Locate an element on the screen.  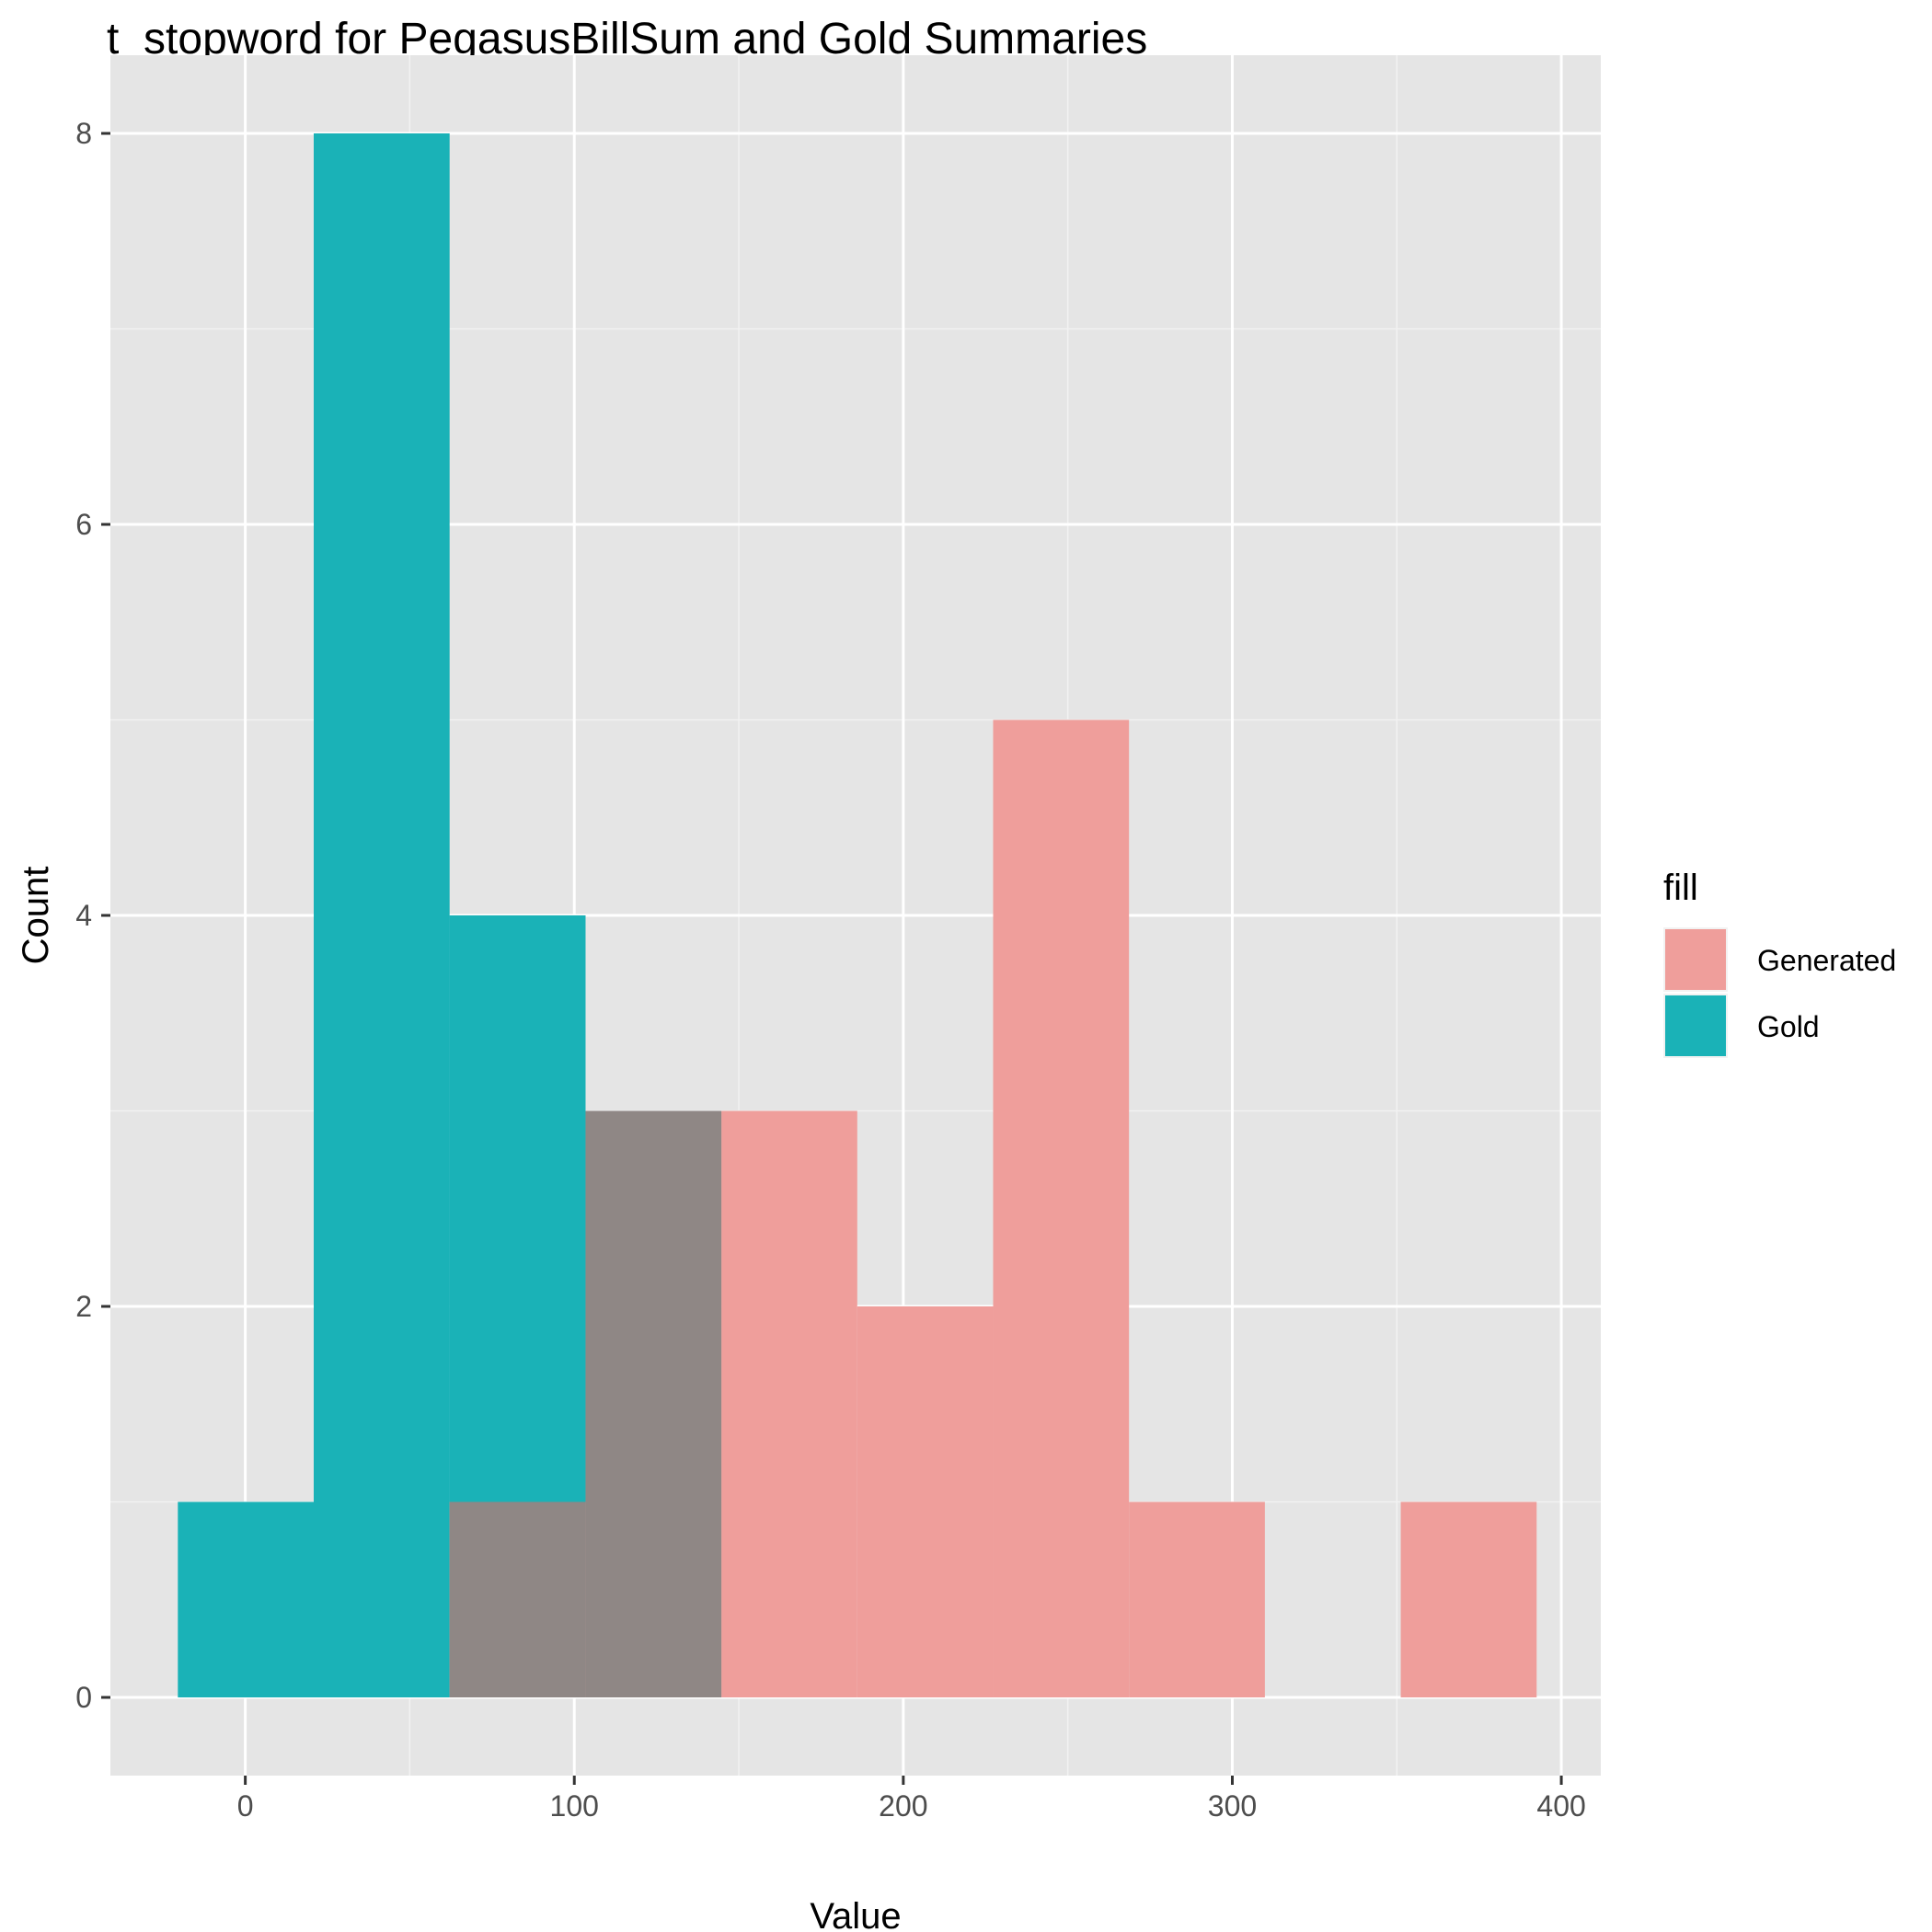
legend-title: fill is located at coordinates (1680, 888).